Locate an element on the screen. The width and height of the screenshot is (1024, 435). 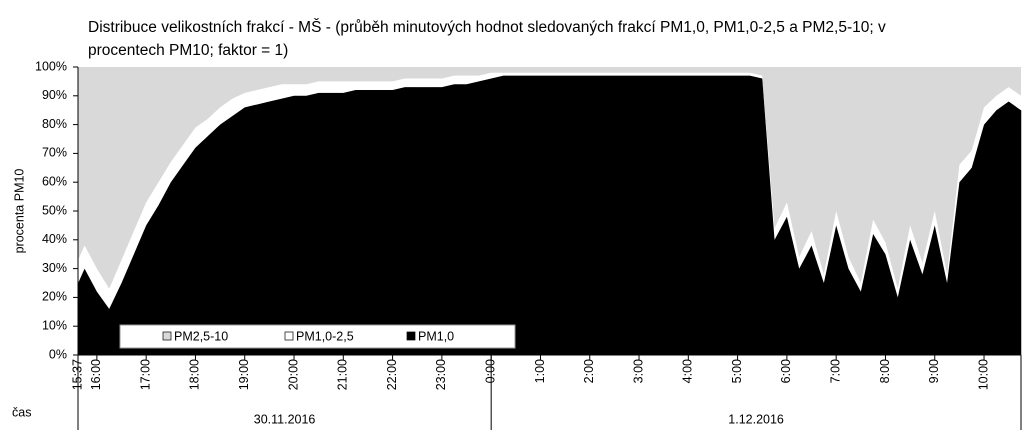
x-tick-label: 22:00 is located at coordinates (392, 374).